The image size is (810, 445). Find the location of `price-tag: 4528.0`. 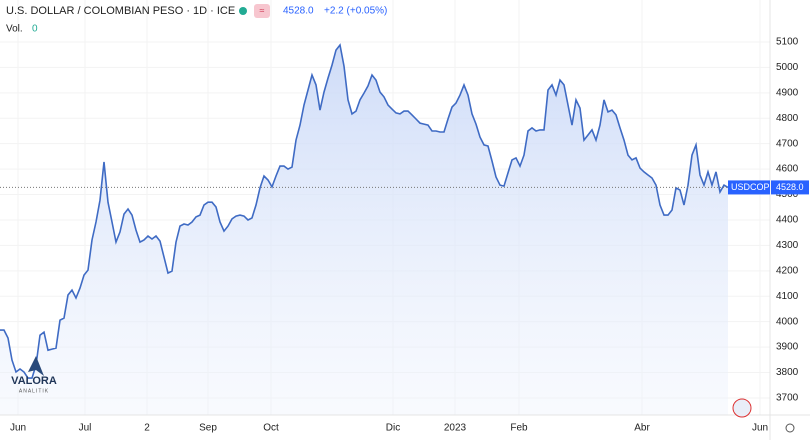

price-tag: 4528.0 is located at coordinates (790, 187).